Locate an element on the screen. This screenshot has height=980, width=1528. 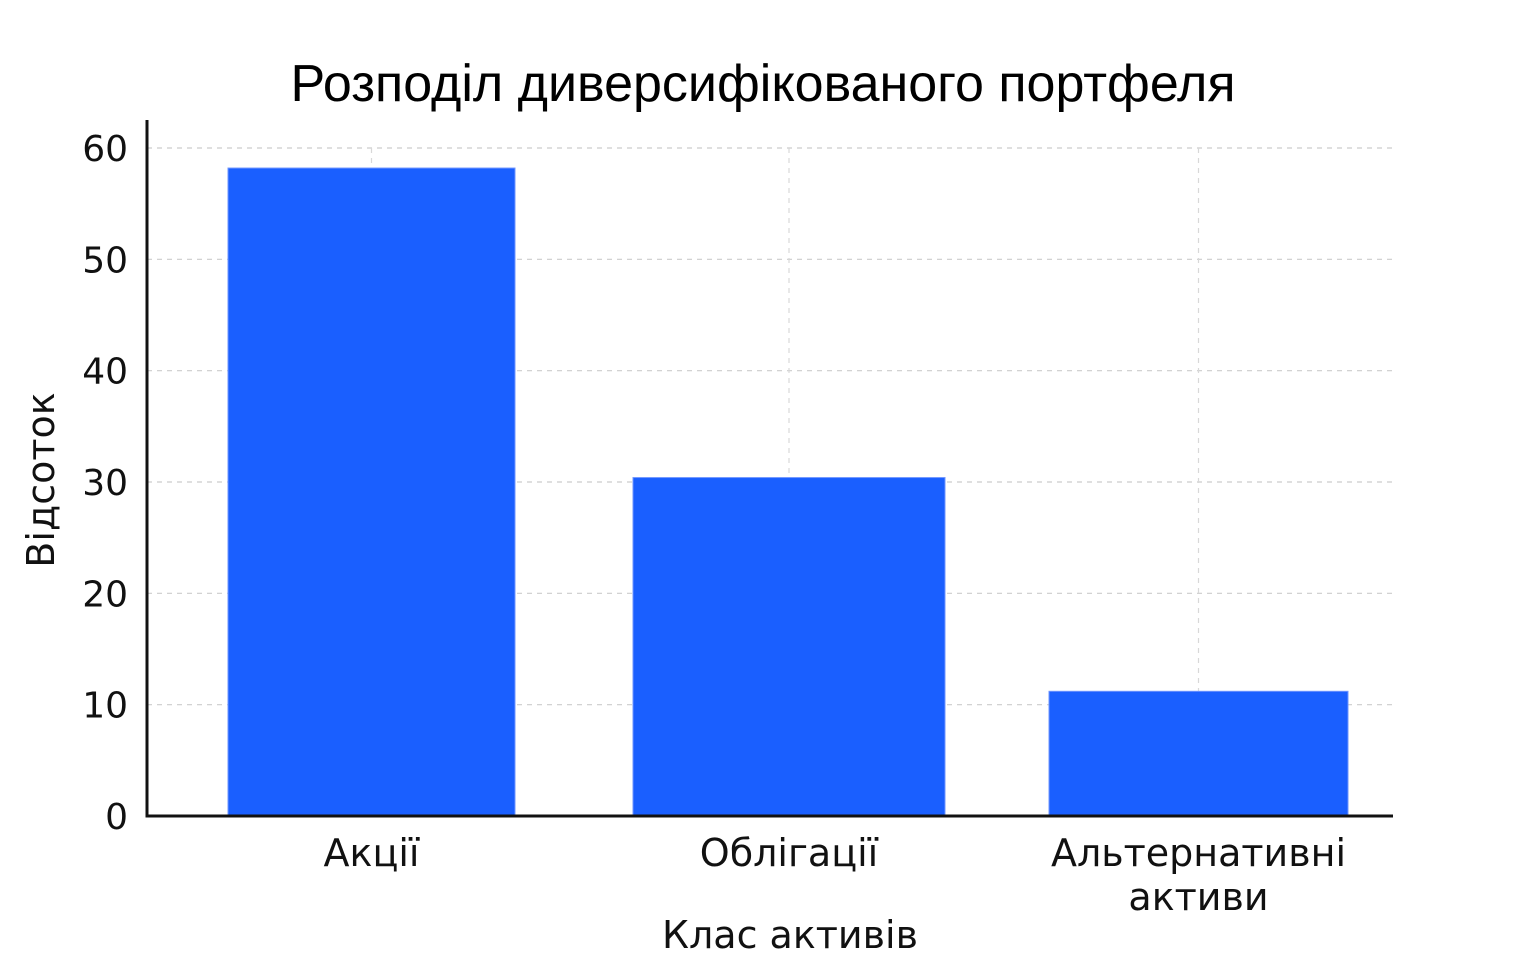
y-tick-label: 60 is located at coordinates (105, 149).